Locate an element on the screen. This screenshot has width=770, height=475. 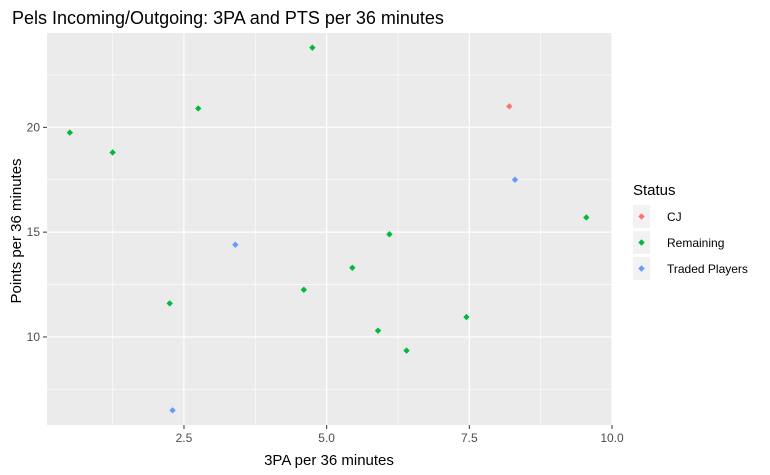
x-axis-title: 3PA per 36 minutes is located at coordinates (329, 460).